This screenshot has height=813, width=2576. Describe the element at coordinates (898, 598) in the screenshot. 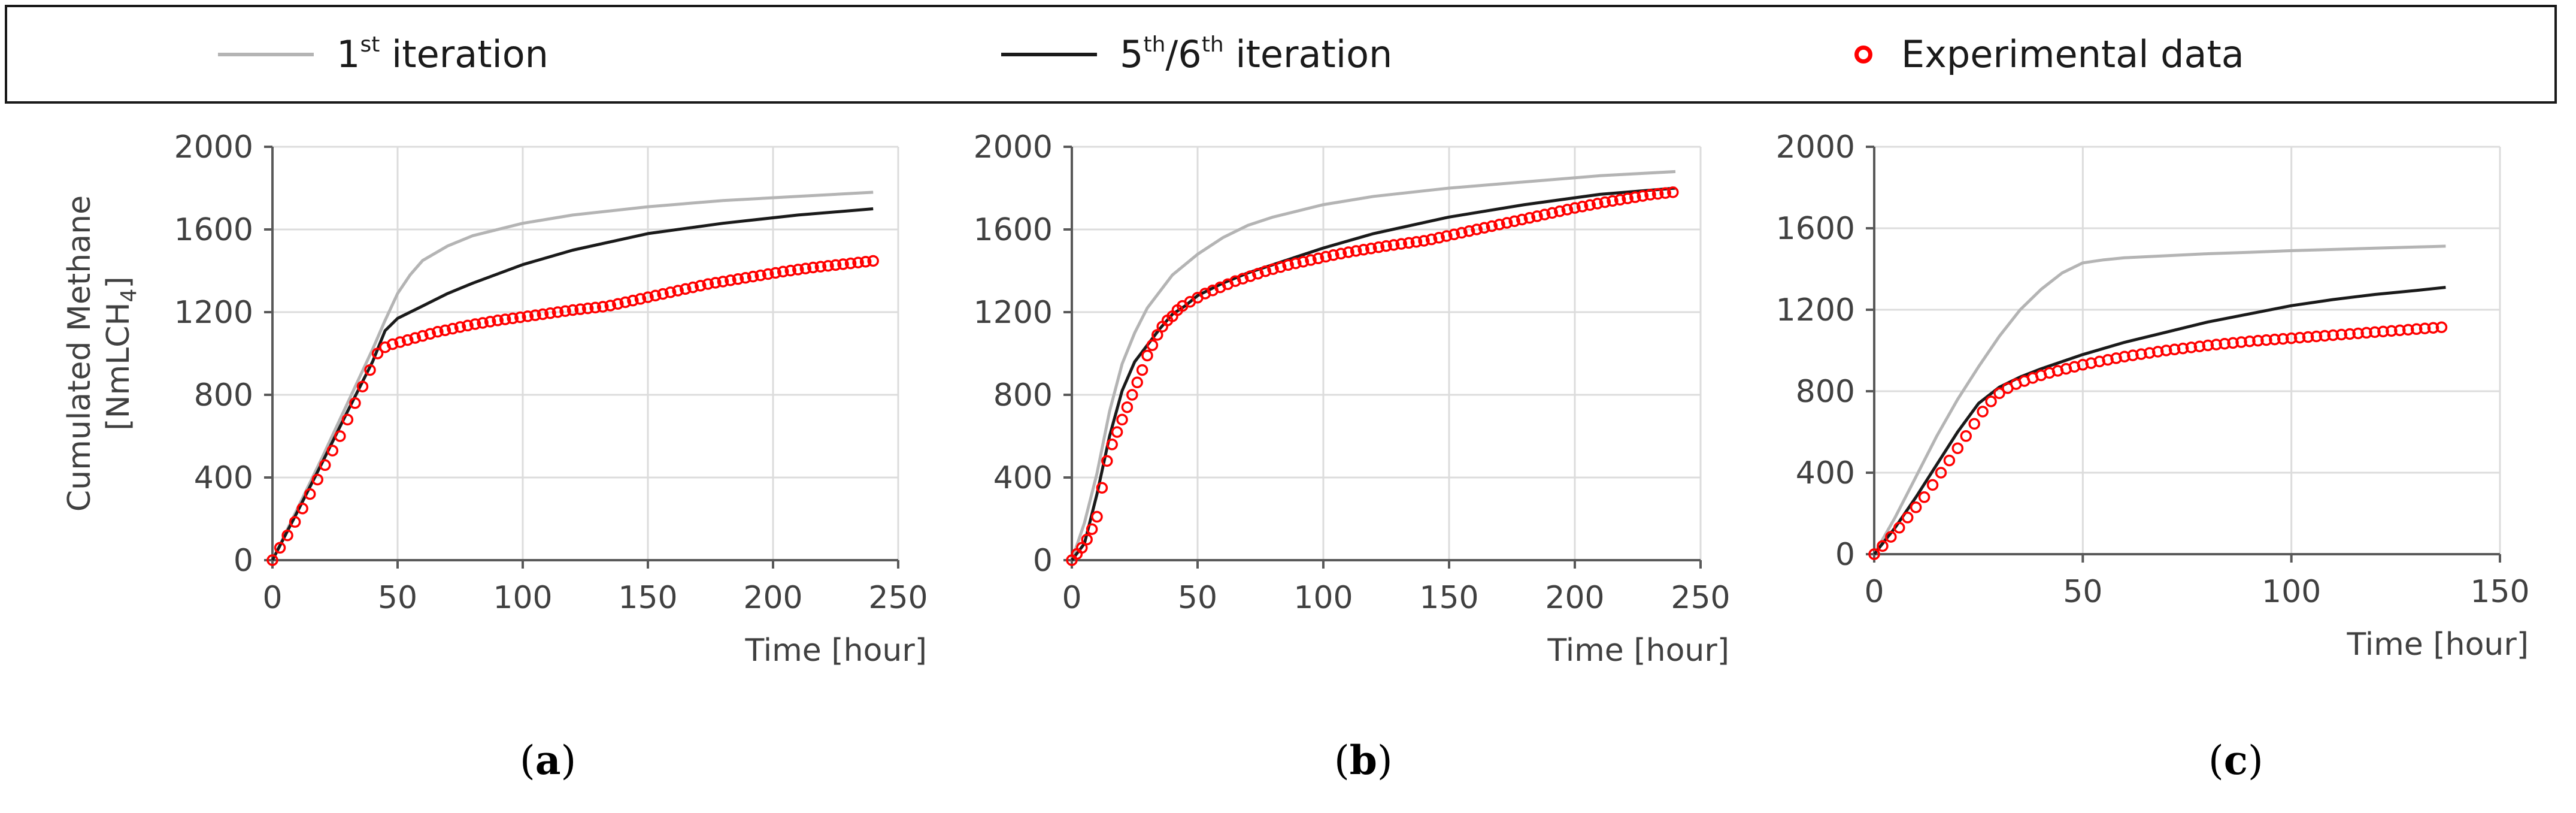

I see `x-tick-label-a-5: 250` at that location.